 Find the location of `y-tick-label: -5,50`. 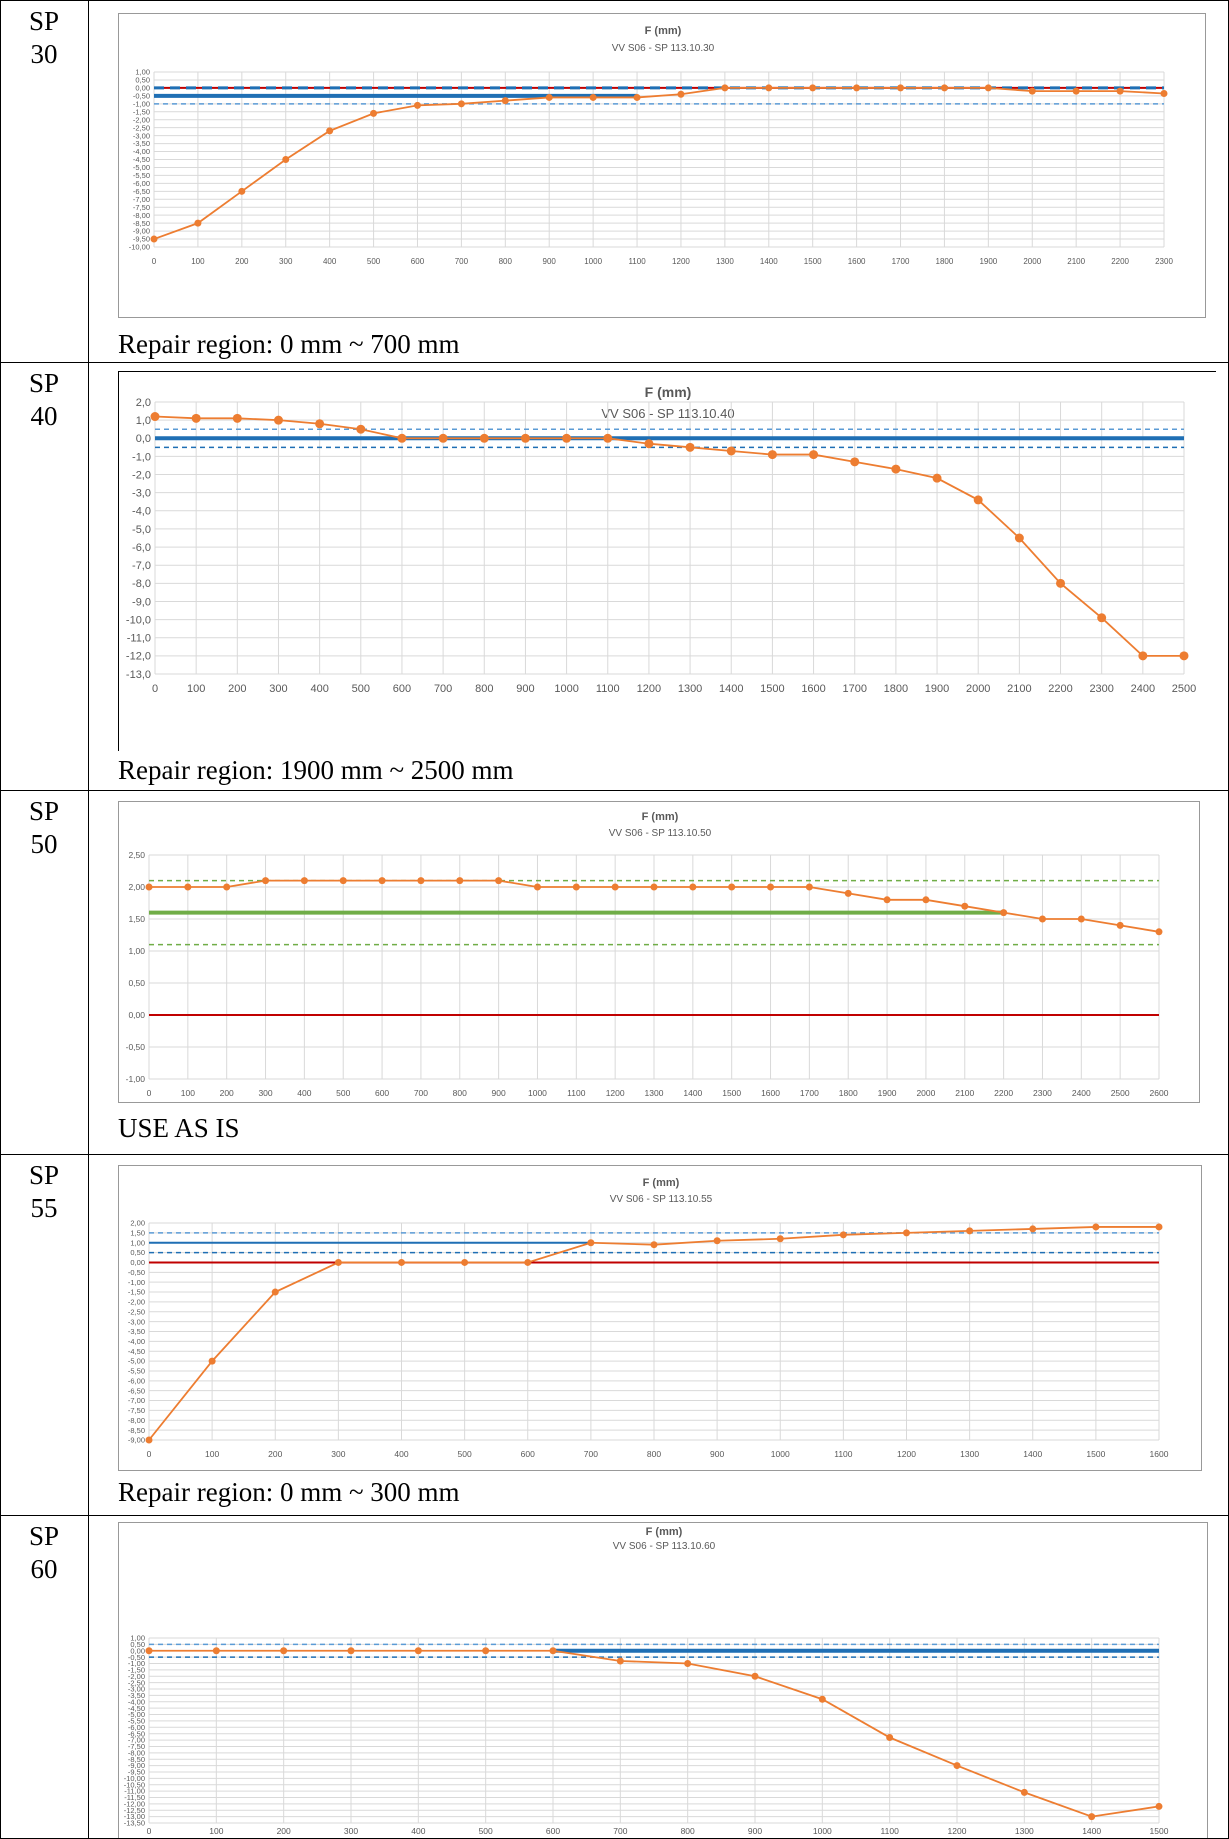

y-tick-label: -5,50 is located at coordinates (136, 1371).